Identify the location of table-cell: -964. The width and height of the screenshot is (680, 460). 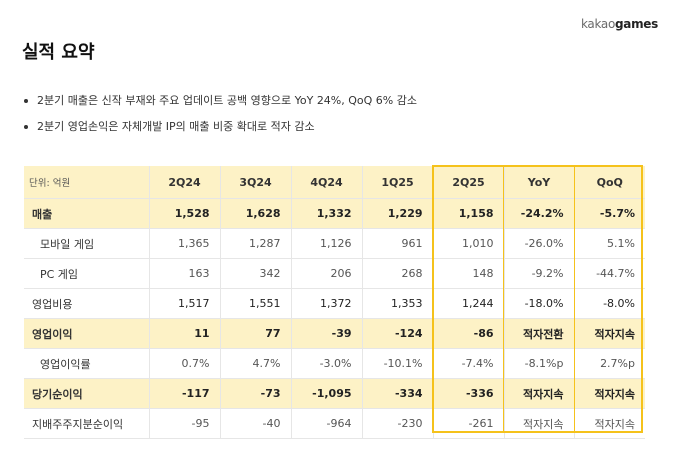
(327, 423).